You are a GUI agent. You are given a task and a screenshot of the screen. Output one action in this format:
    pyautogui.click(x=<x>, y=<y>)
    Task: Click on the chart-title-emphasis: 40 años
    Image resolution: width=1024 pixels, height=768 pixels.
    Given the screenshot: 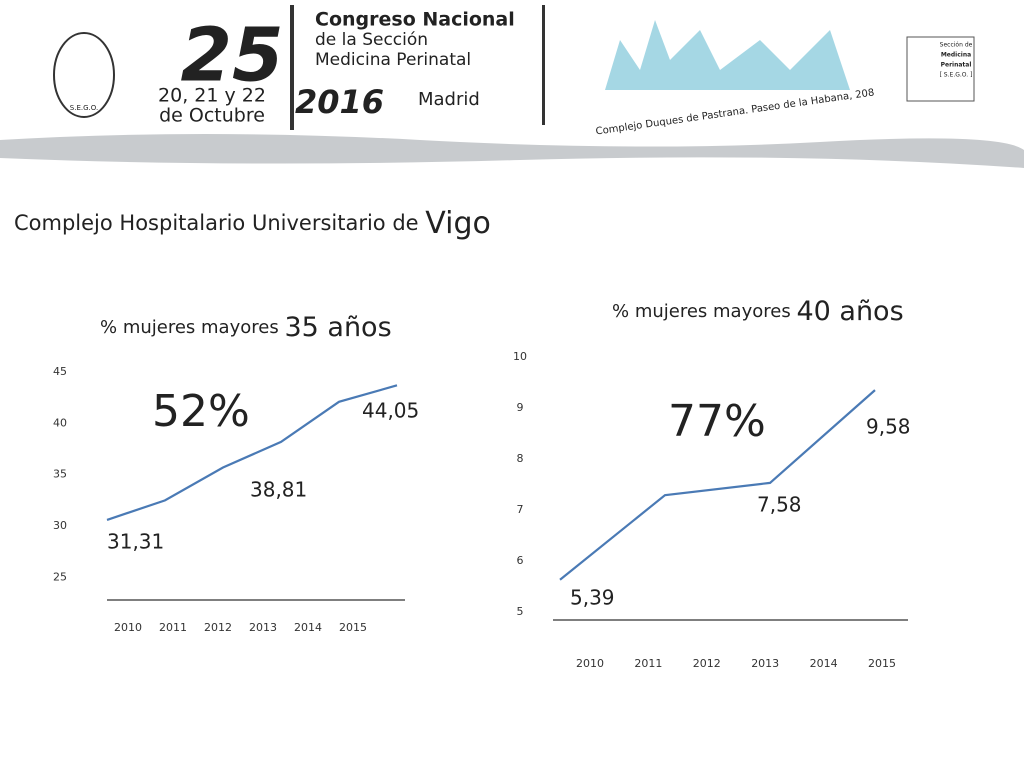 What is the action you would take?
    pyautogui.click(x=849, y=311)
    